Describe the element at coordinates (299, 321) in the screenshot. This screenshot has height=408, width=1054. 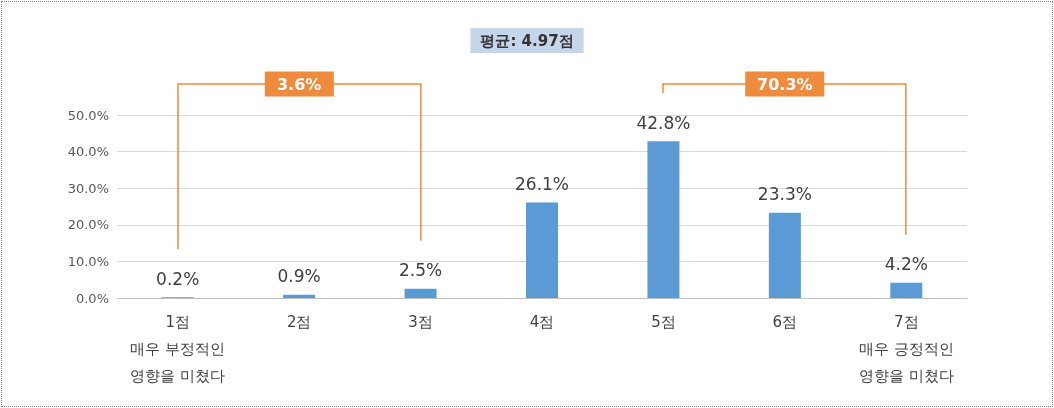
I see `x-tick-label: 2점` at that location.